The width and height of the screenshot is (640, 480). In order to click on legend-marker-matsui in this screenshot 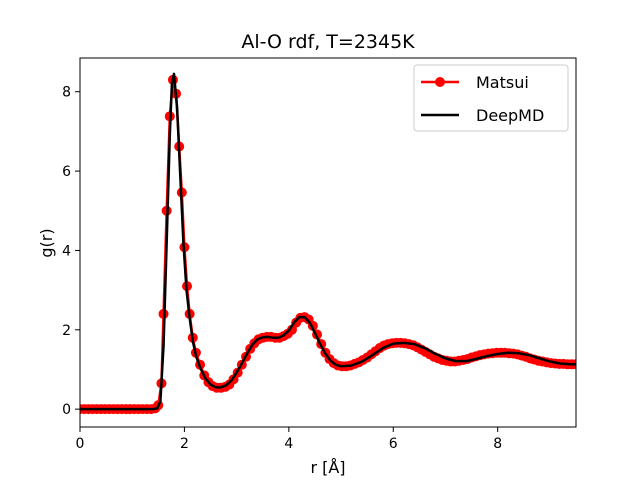, I will do `click(440, 82)`.